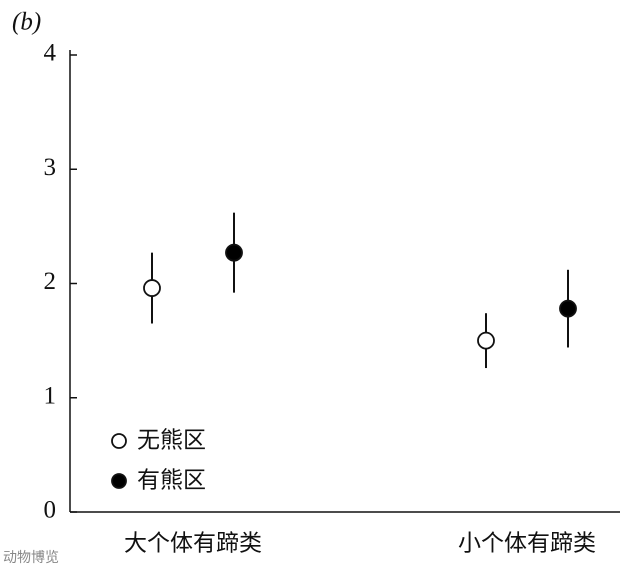  What do you see at coordinates (171, 441) in the screenshot?
I see `legend-label: 无熊区` at bounding box center [171, 441].